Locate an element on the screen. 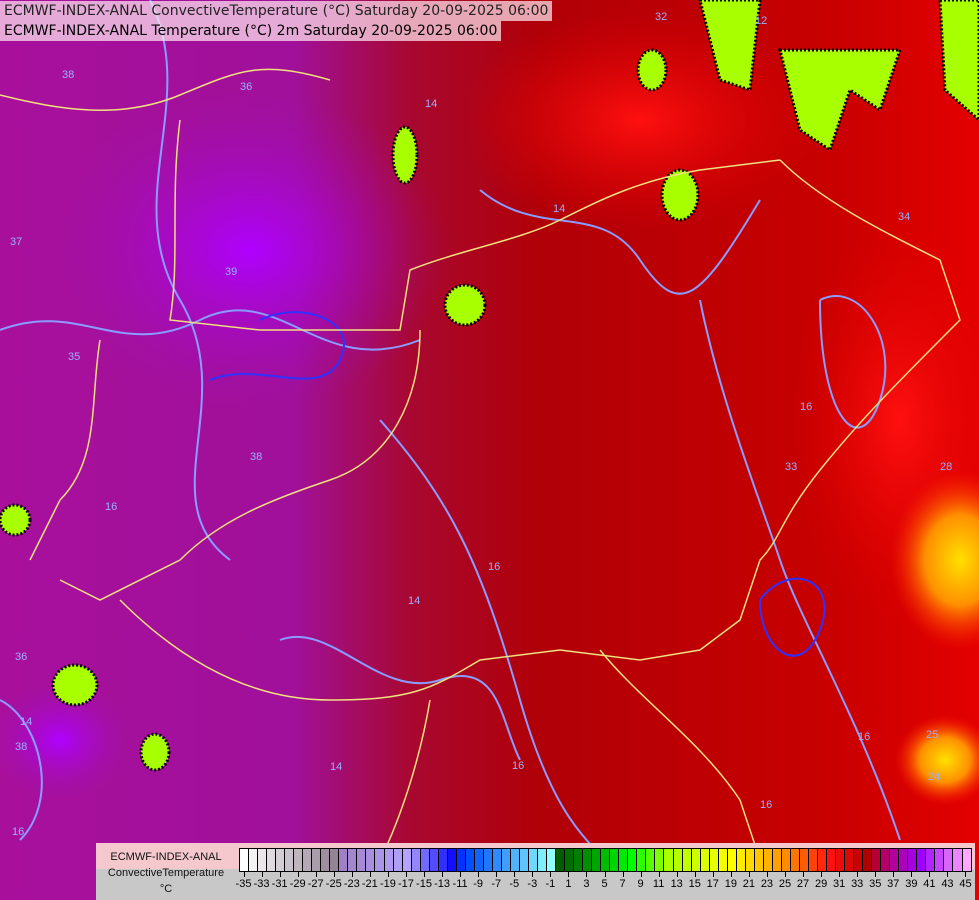 This screenshot has height=900, width=979. legend-tick-label: 21 is located at coordinates (749, 884).